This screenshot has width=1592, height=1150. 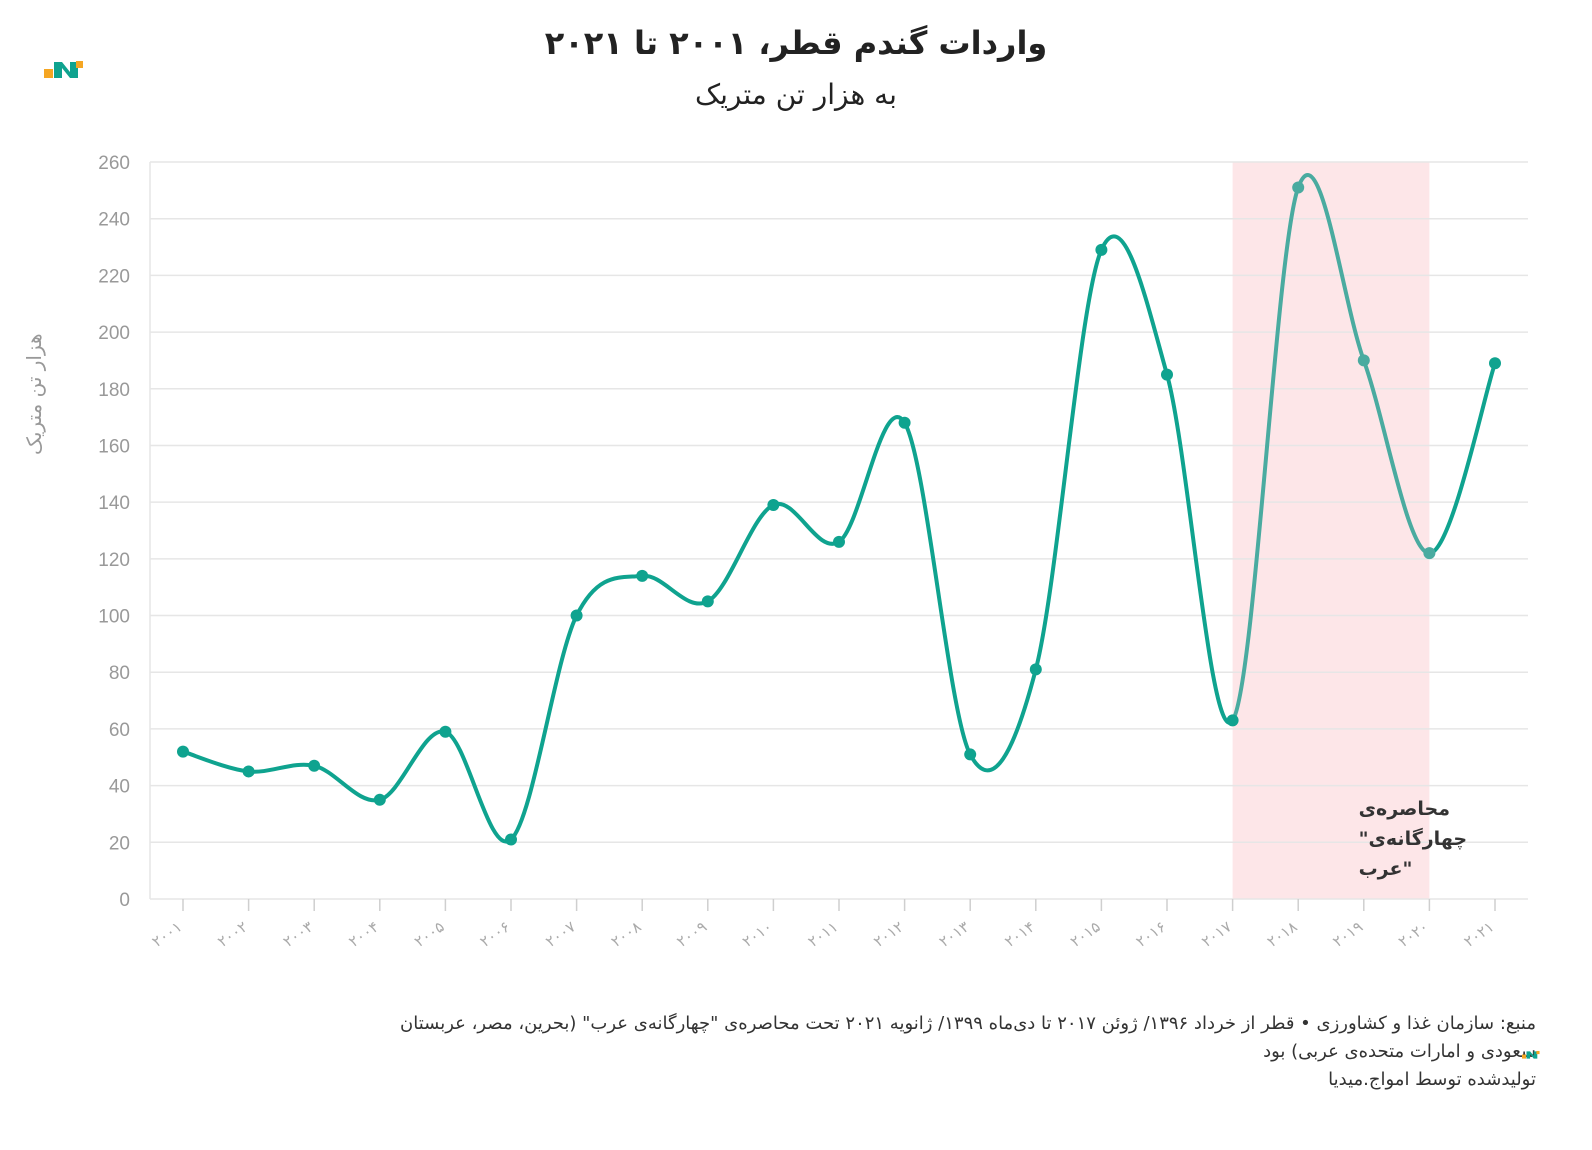 I want to click on blockade-band-rect, so click(x=1331, y=530).